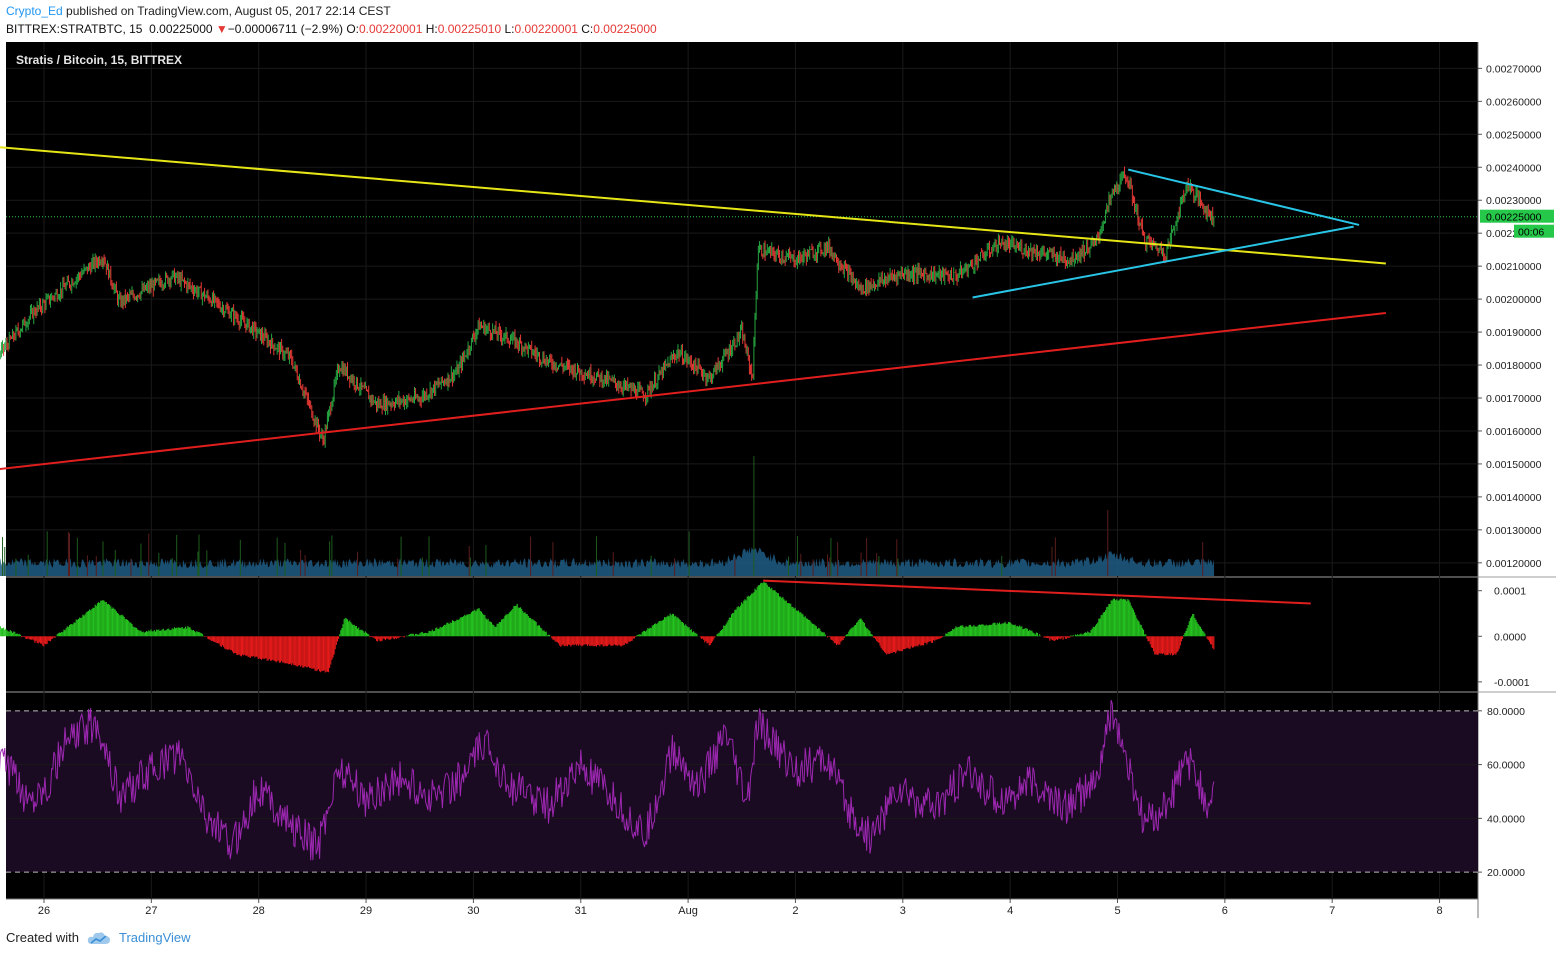 Image resolution: width=1556 pixels, height=956 pixels. What do you see at coordinates (74, 29) in the screenshot?
I see `symbol-label: BITTREX:STRATBTC, 15` at bounding box center [74, 29].